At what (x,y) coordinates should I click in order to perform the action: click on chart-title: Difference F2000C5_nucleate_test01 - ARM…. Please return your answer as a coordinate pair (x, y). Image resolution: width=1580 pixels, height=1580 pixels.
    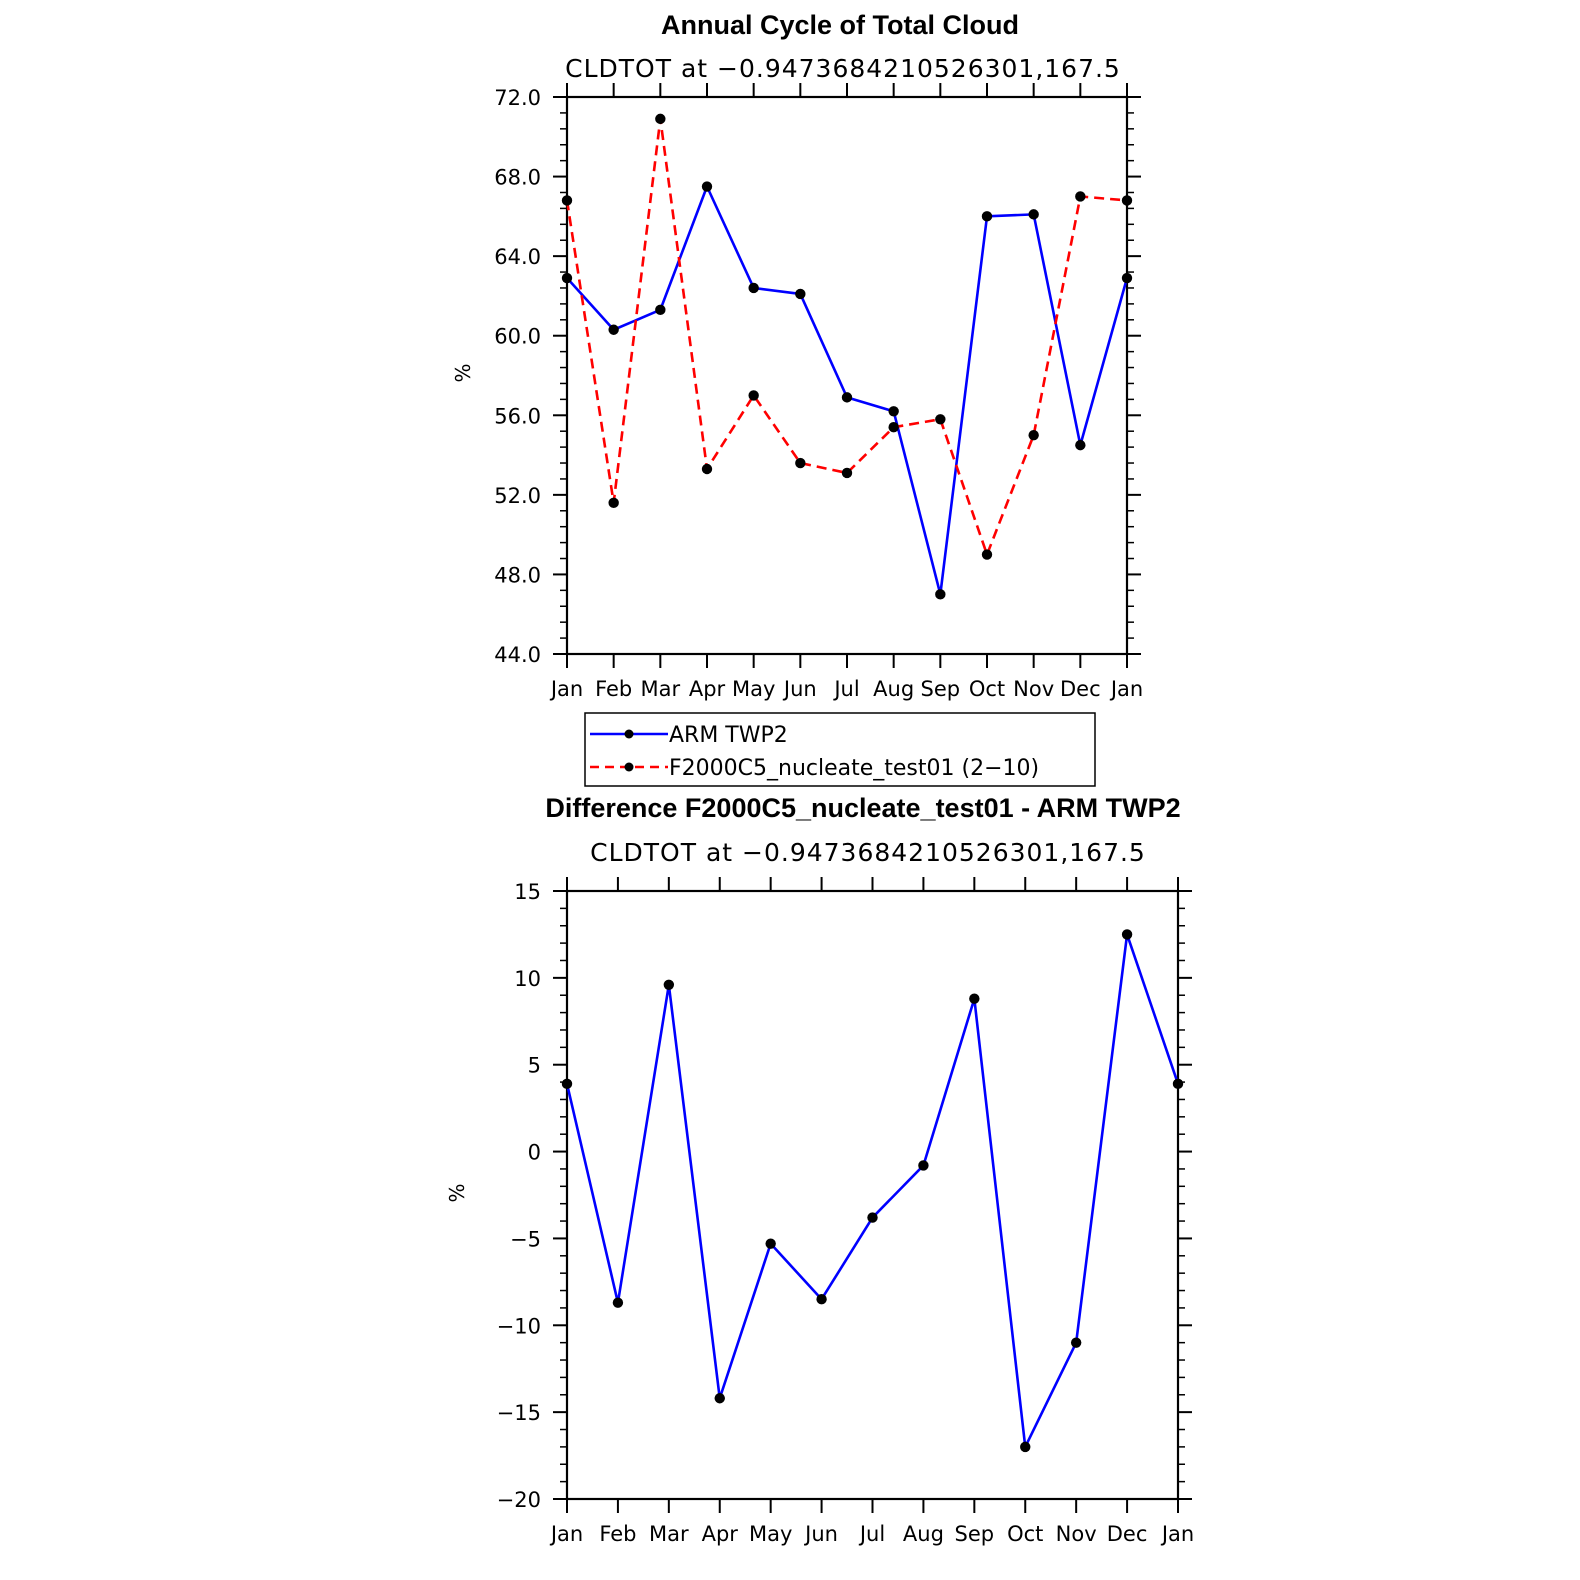
    Looking at the image, I should click on (862, 808).